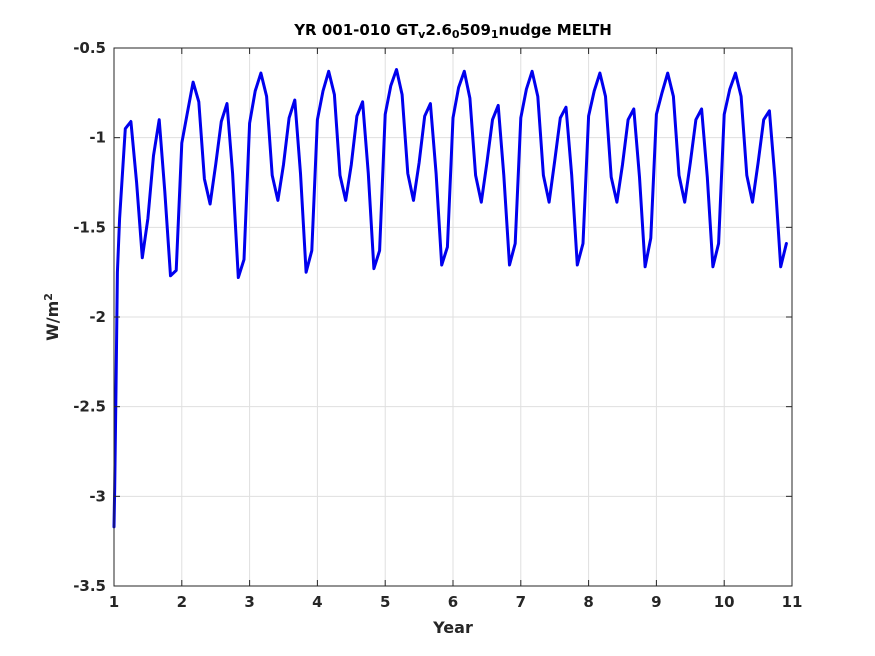  Describe the element at coordinates (422, 34) in the screenshot. I see `title-sub-1: v` at that location.